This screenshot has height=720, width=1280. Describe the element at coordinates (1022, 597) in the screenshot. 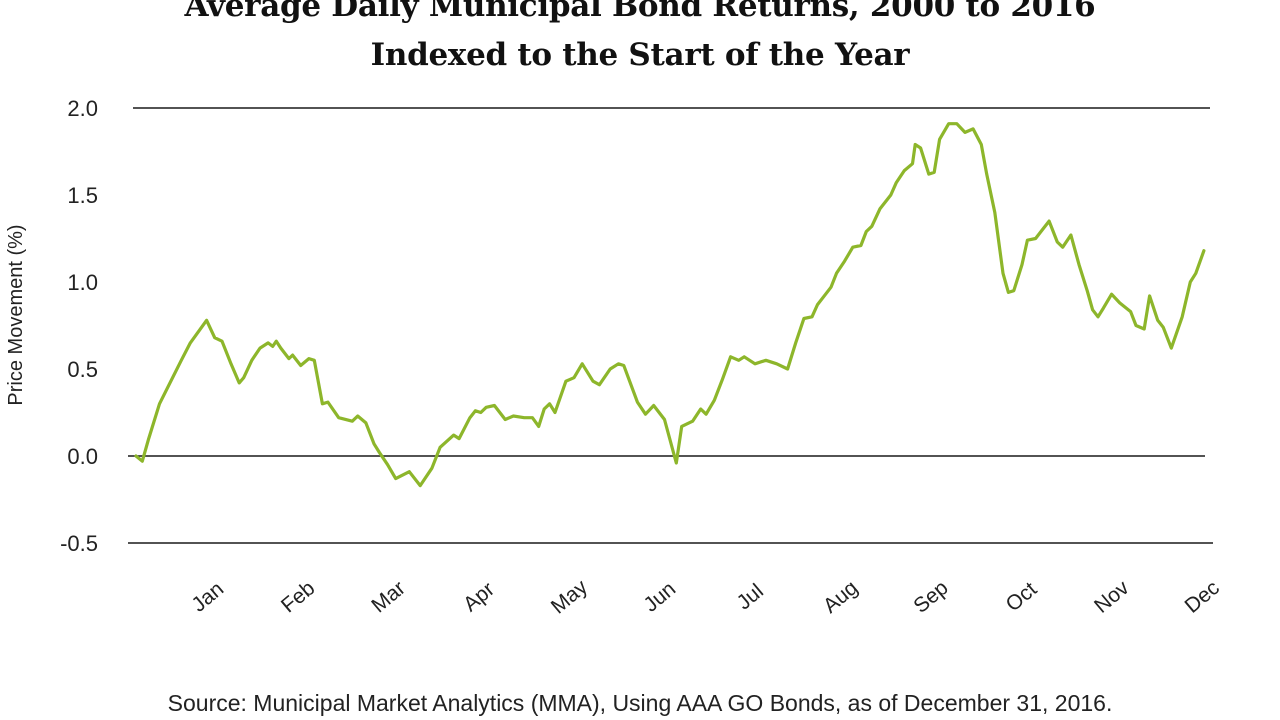

I see `x-tick-label: Oct` at that location.